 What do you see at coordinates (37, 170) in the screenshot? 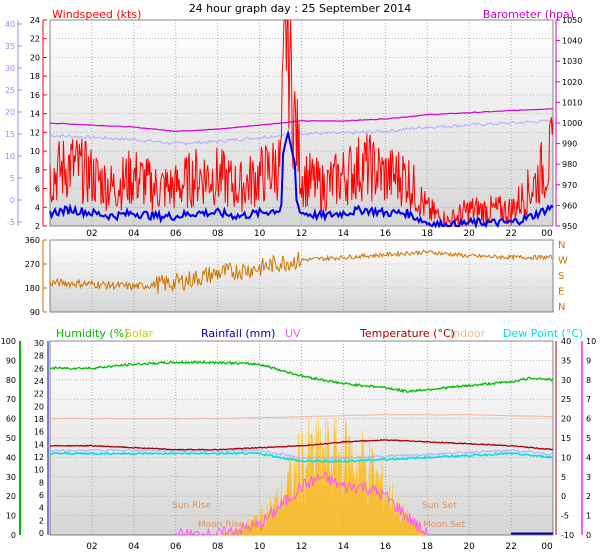
I see `windspeed-tick-label: 8` at bounding box center [37, 170].